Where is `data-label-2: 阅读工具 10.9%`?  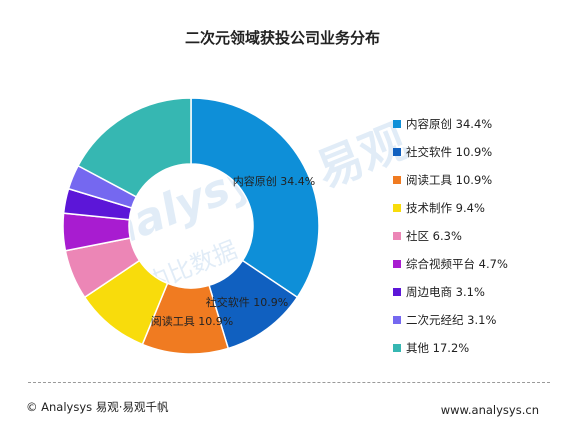 data-label-2: 阅读工具 10.9% is located at coordinates (192, 321).